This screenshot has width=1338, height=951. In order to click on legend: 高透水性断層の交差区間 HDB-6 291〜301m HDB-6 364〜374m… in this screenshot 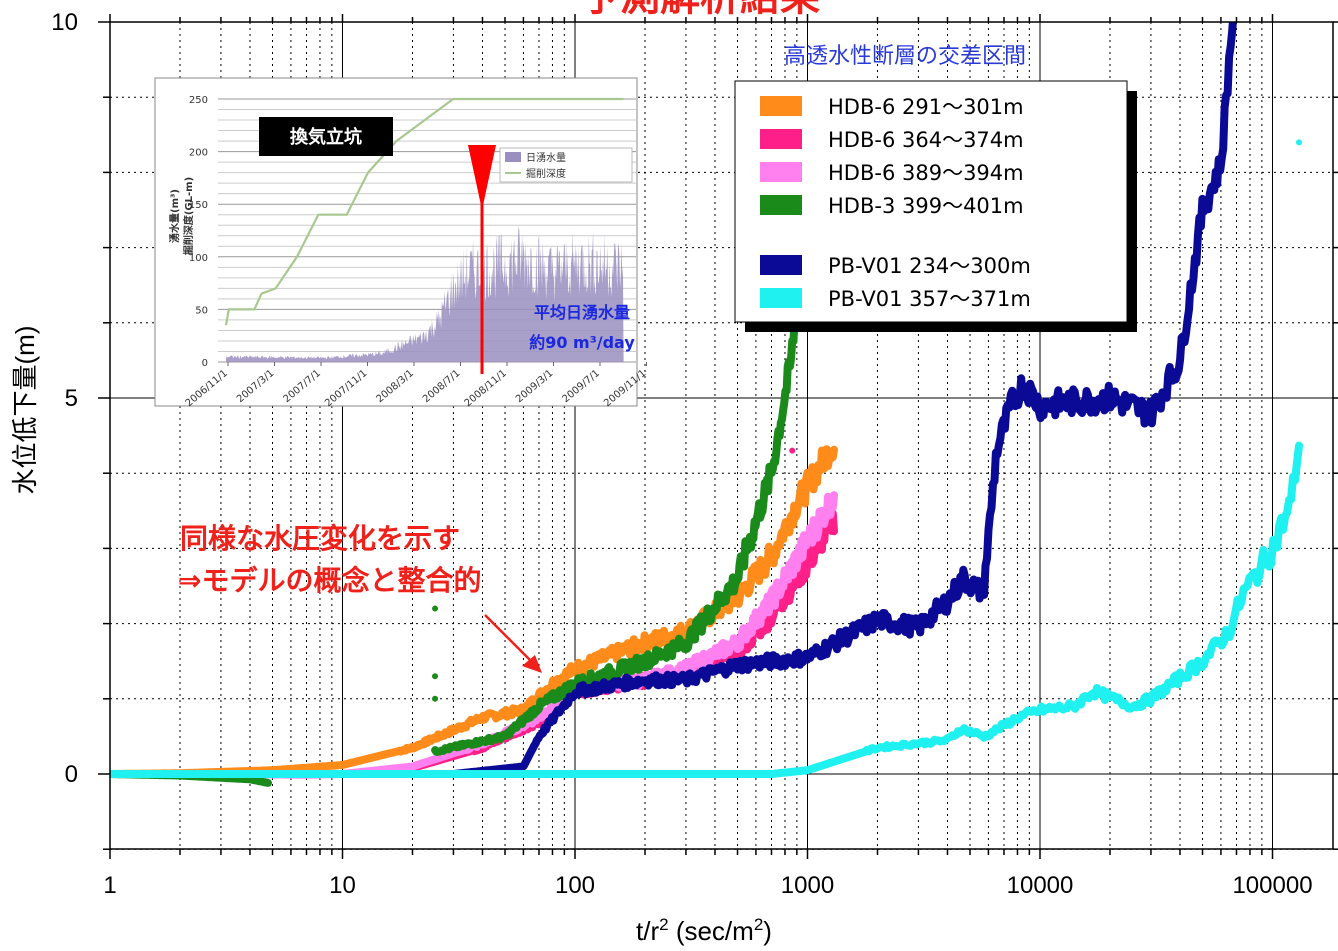, I will do `click(935, 188)`.